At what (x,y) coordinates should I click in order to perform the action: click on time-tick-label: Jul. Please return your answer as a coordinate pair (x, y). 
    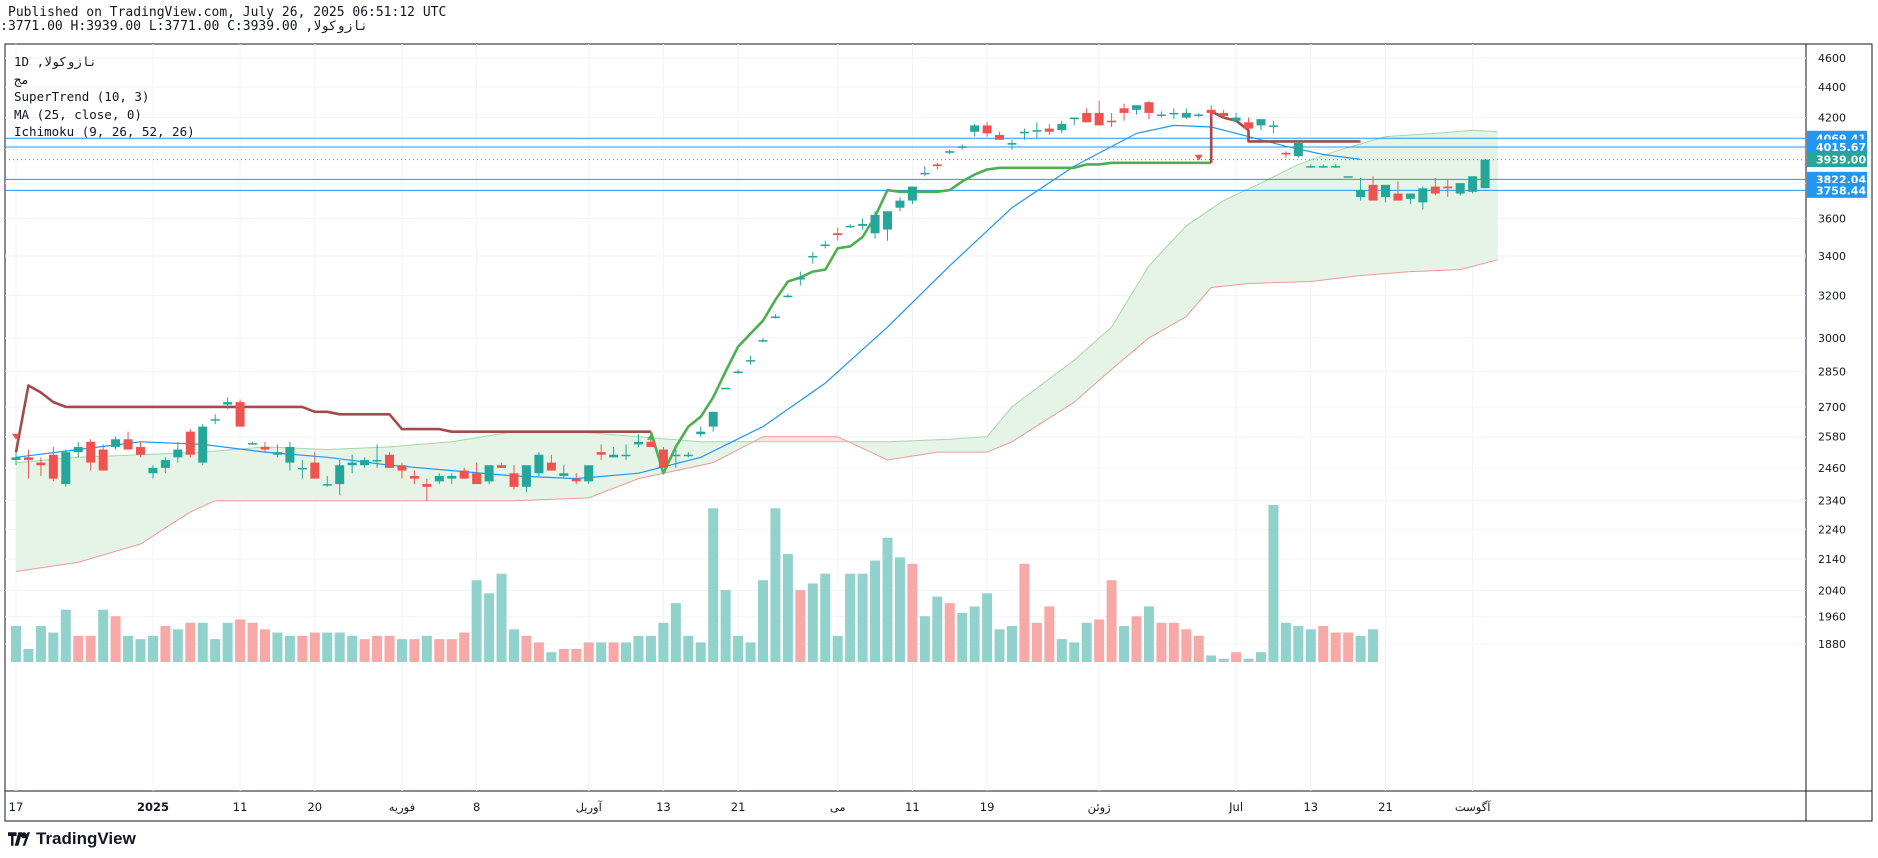
    Looking at the image, I should click on (1235, 807).